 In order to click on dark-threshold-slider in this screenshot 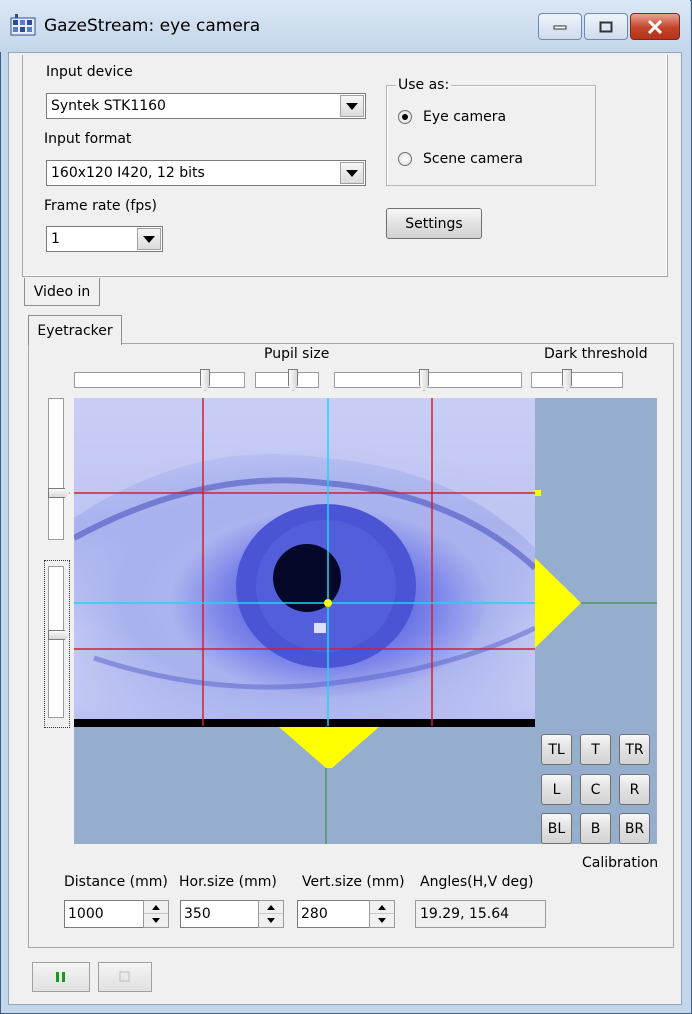, I will do `click(577, 380)`.